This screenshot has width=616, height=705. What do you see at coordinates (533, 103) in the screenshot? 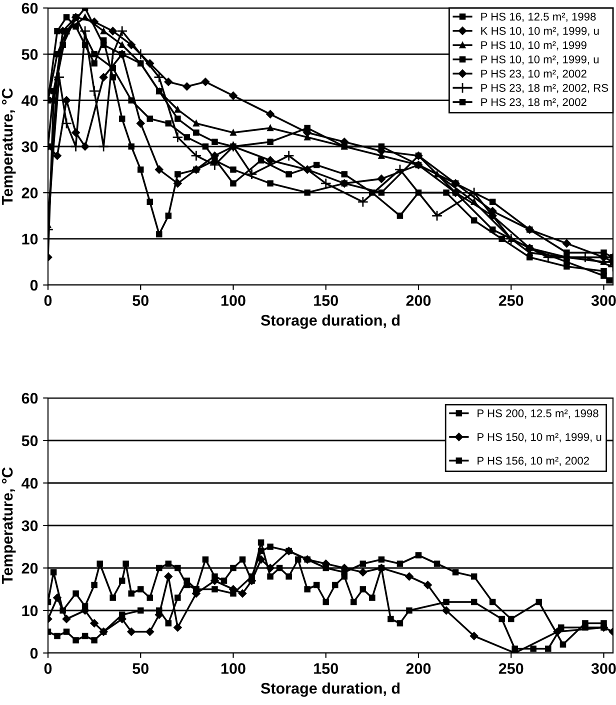
I see `legend-label: P HS 23, 18 m², 2002` at bounding box center [533, 103].